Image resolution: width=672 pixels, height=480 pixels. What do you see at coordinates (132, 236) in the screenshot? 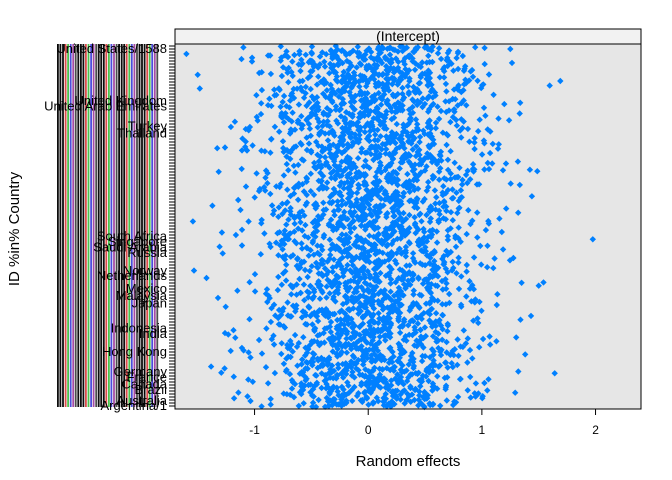
I see `y-tick-label: South Africa` at bounding box center [132, 236].